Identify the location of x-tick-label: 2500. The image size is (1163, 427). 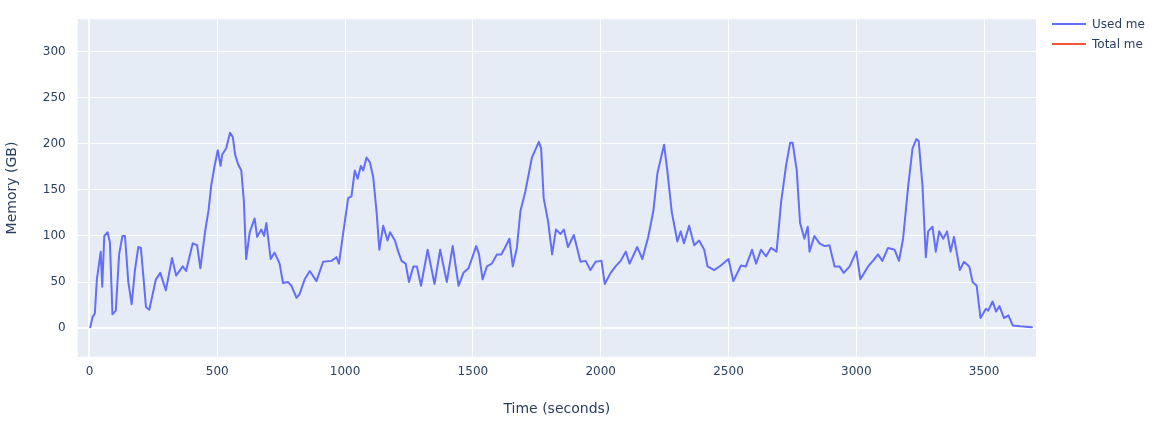
(728, 371).